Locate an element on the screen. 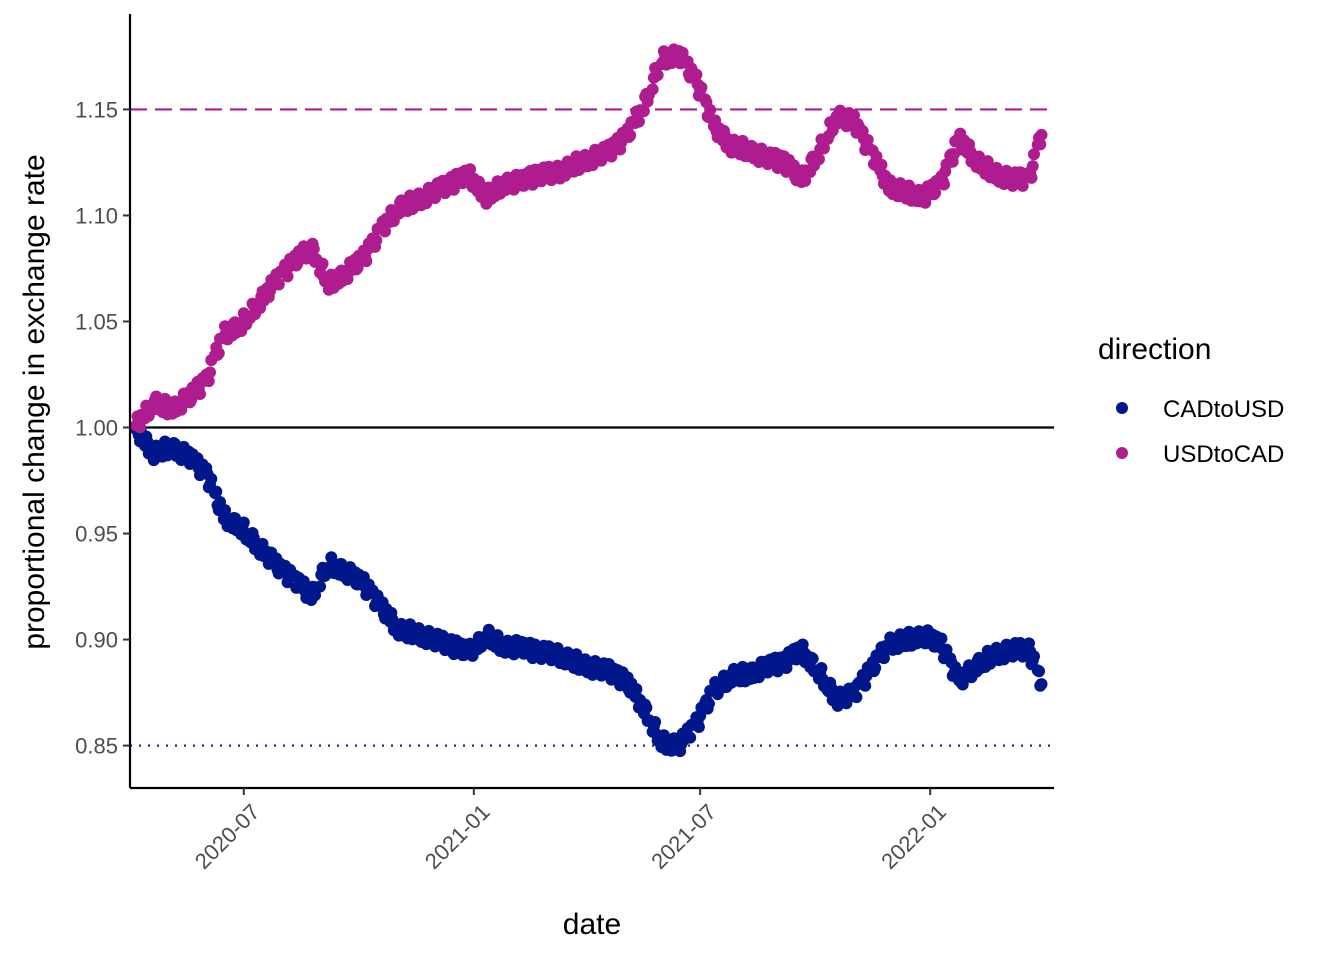  legend-marker-cadtousd is located at coordinates (1122, 408).